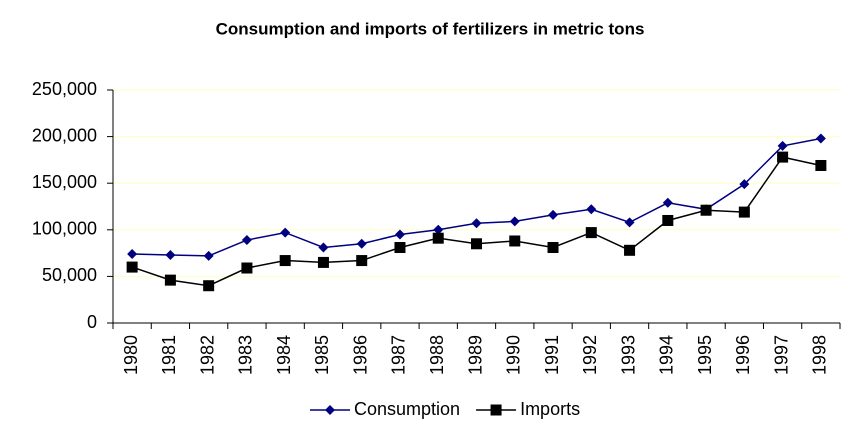 The image size is (848, 424). I want to click on x-tick-label: 1983, so click(246, 355).